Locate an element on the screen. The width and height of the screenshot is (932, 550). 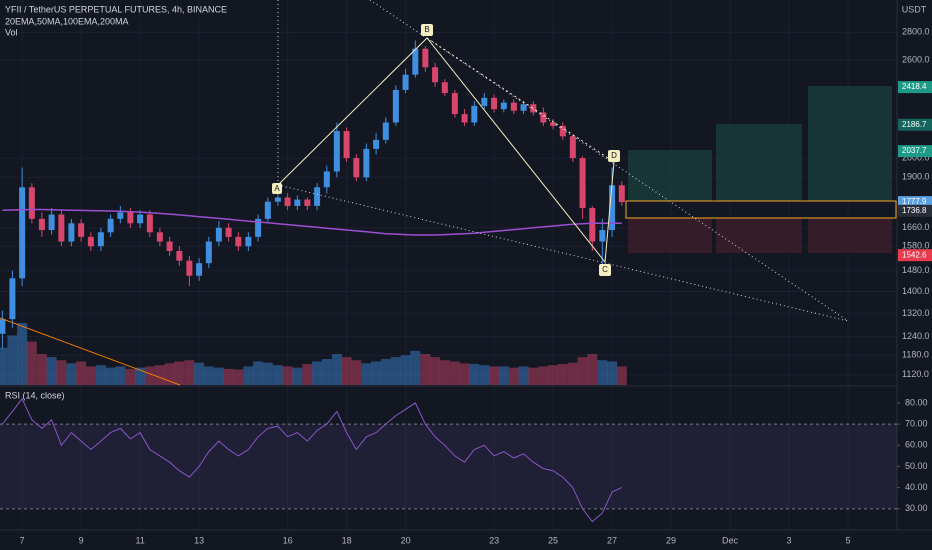
pattern-point is located at coordinates (614, 156).